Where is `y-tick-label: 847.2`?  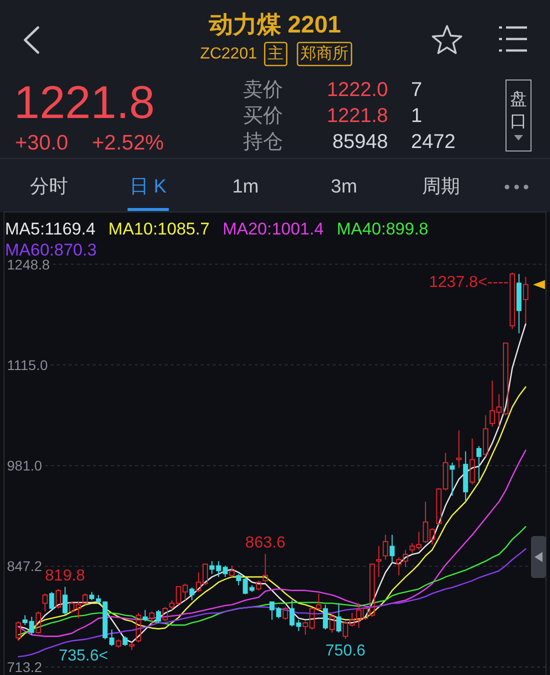 y-tick-label: 847.2 is located at coordinates (24, 566).